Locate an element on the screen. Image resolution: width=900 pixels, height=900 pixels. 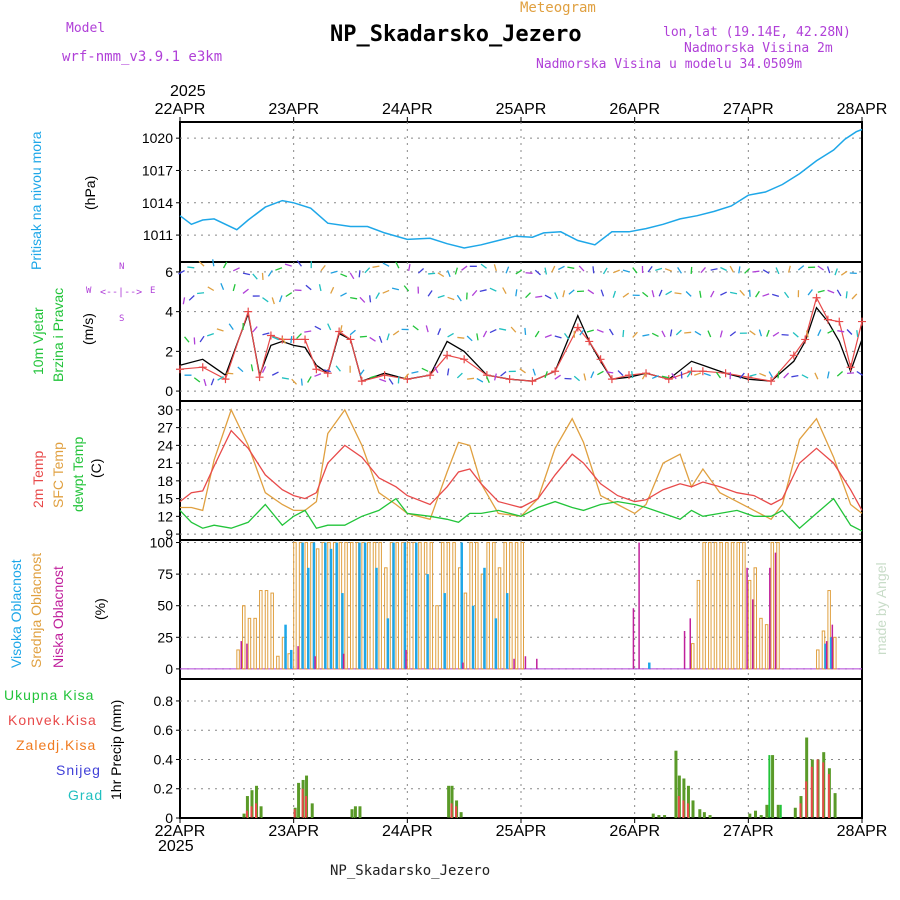
top-date-label: 26APR is located at coordinates (634, 109).